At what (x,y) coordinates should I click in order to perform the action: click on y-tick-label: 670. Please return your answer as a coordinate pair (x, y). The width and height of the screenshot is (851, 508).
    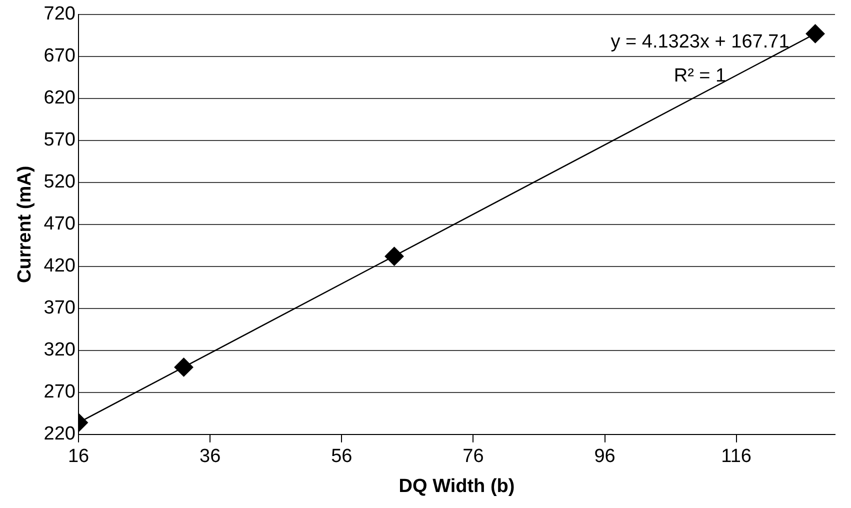
    Looking at the image, I should click on (60, 56).